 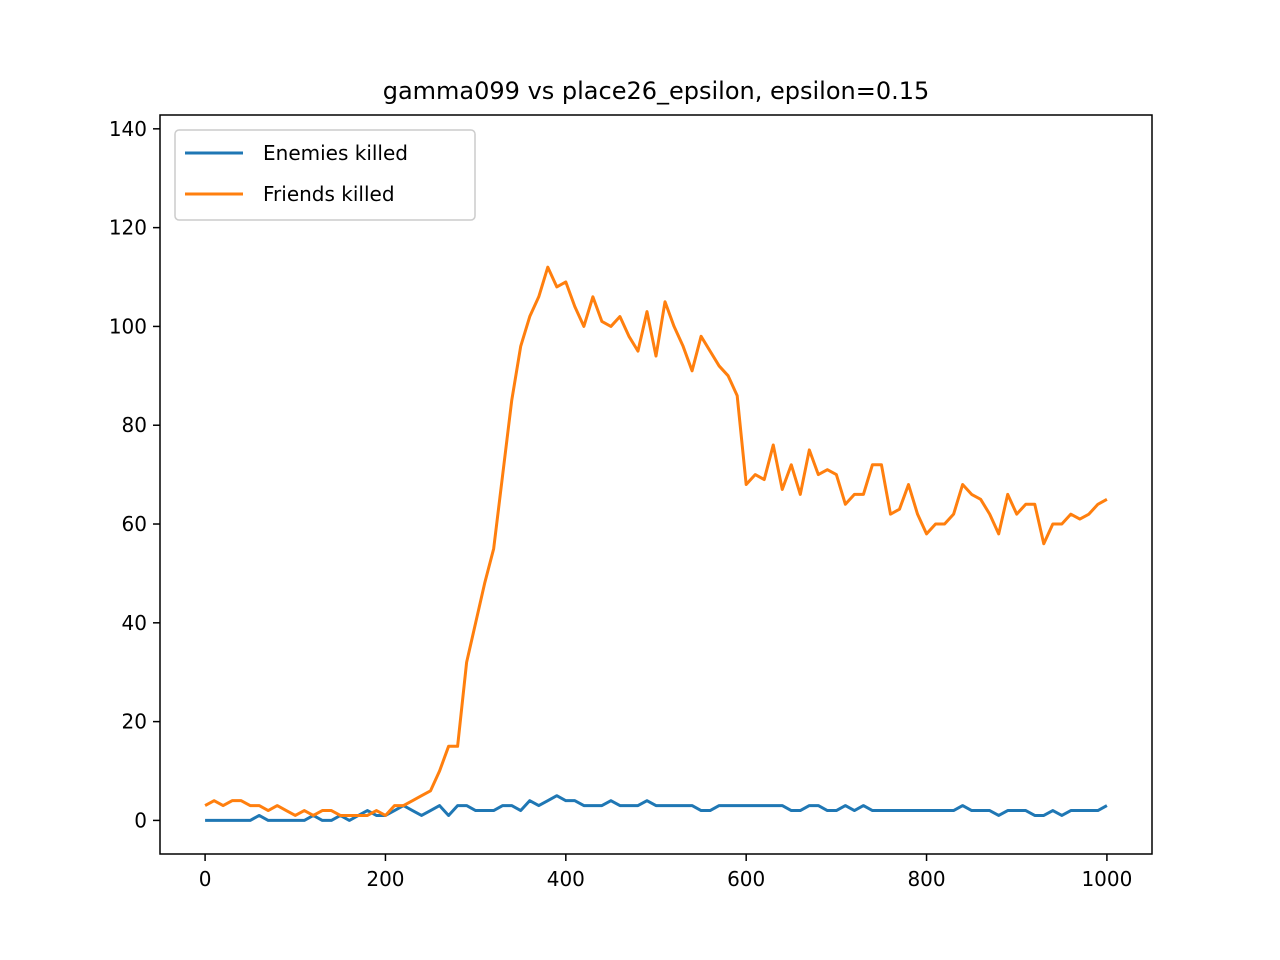 I want to click on x-tick-label: 600, so click(x=746, y=879).